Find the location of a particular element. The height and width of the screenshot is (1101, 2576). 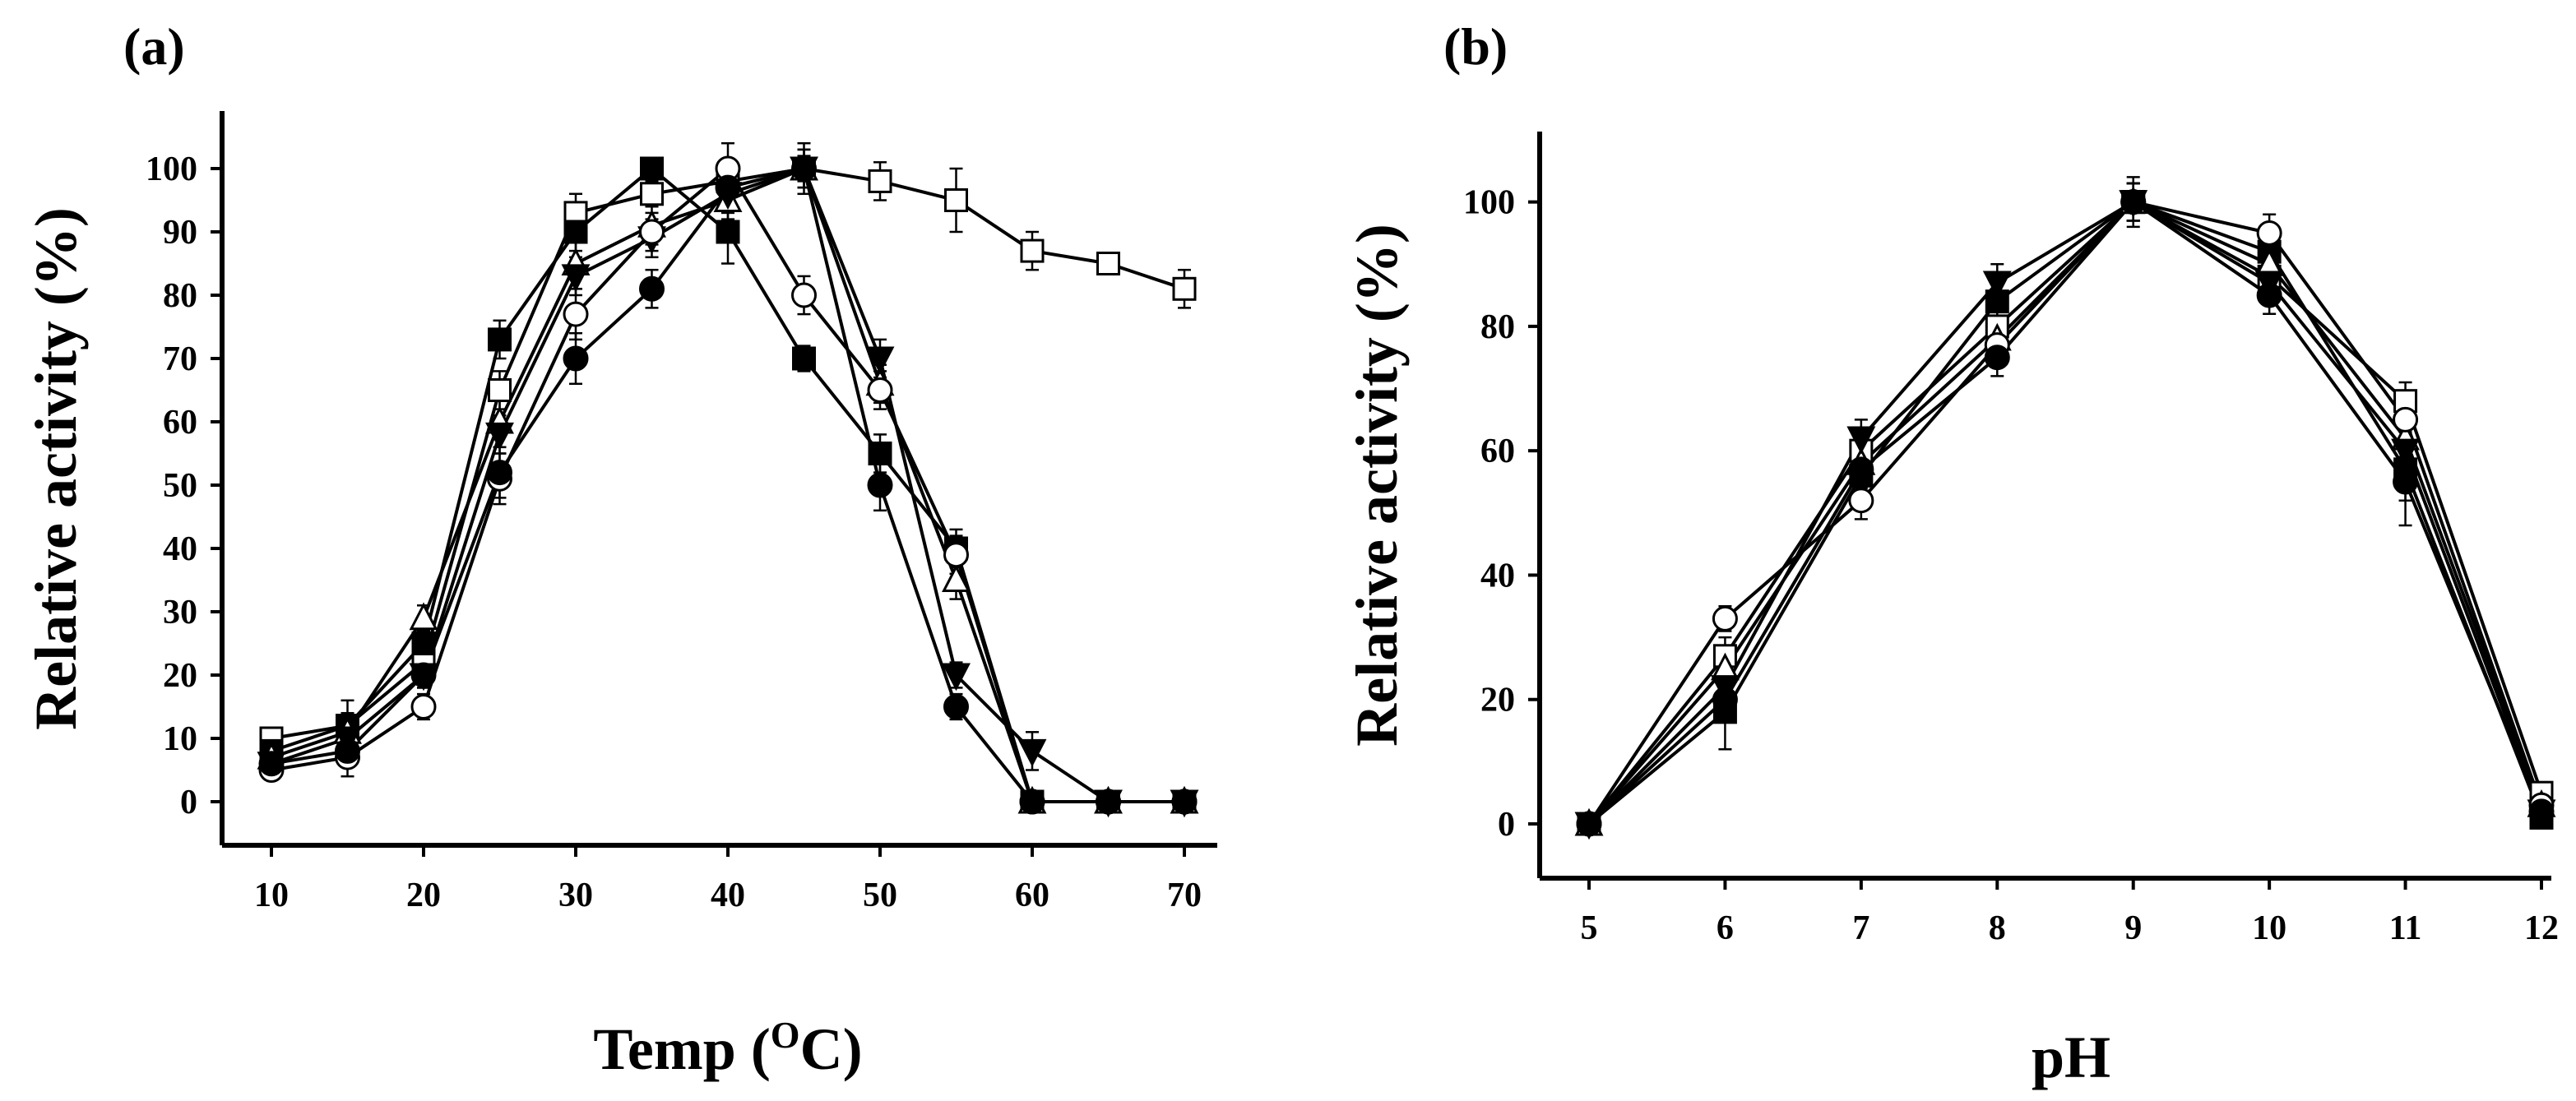

panel-b-x-tick-label: 6 is located at coordinates (1725, 928).